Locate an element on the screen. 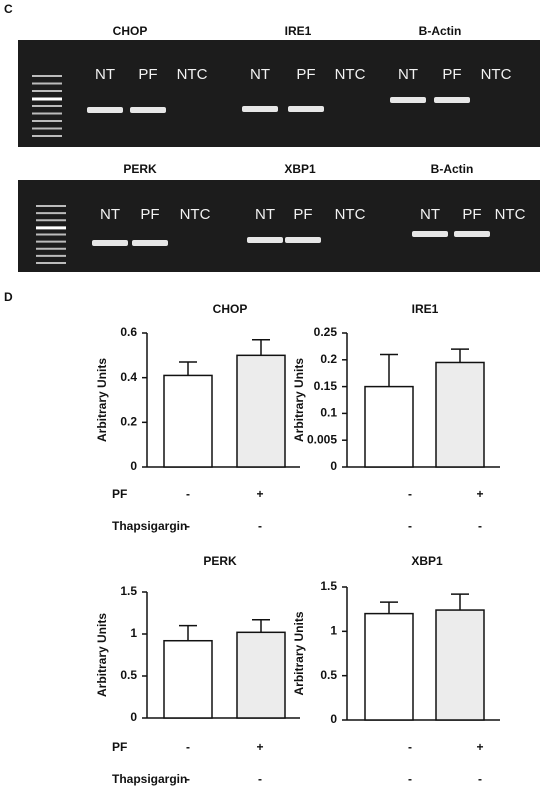 This screenshot has width=550, height=796. y-tick-label: 0.25 is located at coordinates (326, 332).